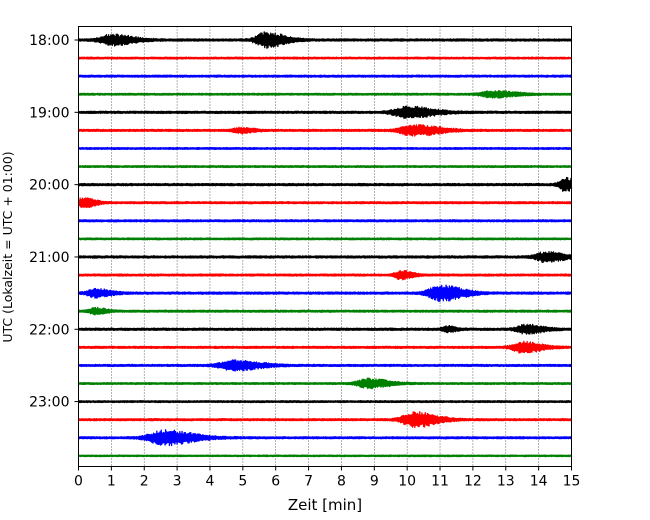 Image resolution: width=650 pixels, height=520 pixels. Describe the element at coordinates (111, 482) in the screenshot. I see `x-tick-label: 1` at that location.